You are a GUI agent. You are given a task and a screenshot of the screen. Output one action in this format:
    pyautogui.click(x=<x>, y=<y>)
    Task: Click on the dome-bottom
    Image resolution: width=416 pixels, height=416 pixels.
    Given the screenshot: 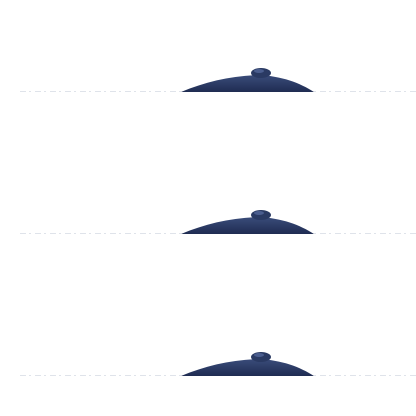 What is the action you would take?
    pyautogui.click(x=217, y=364)
    